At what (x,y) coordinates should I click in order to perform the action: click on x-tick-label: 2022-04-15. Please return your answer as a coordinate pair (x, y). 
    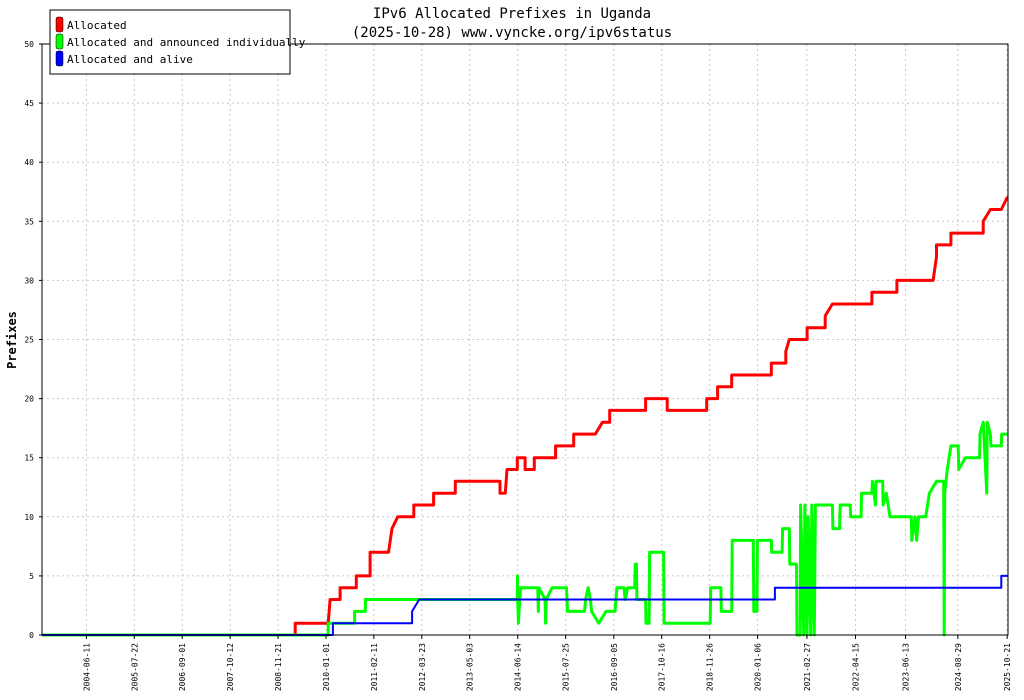
    Looking at the image, I should click on (856, 667).